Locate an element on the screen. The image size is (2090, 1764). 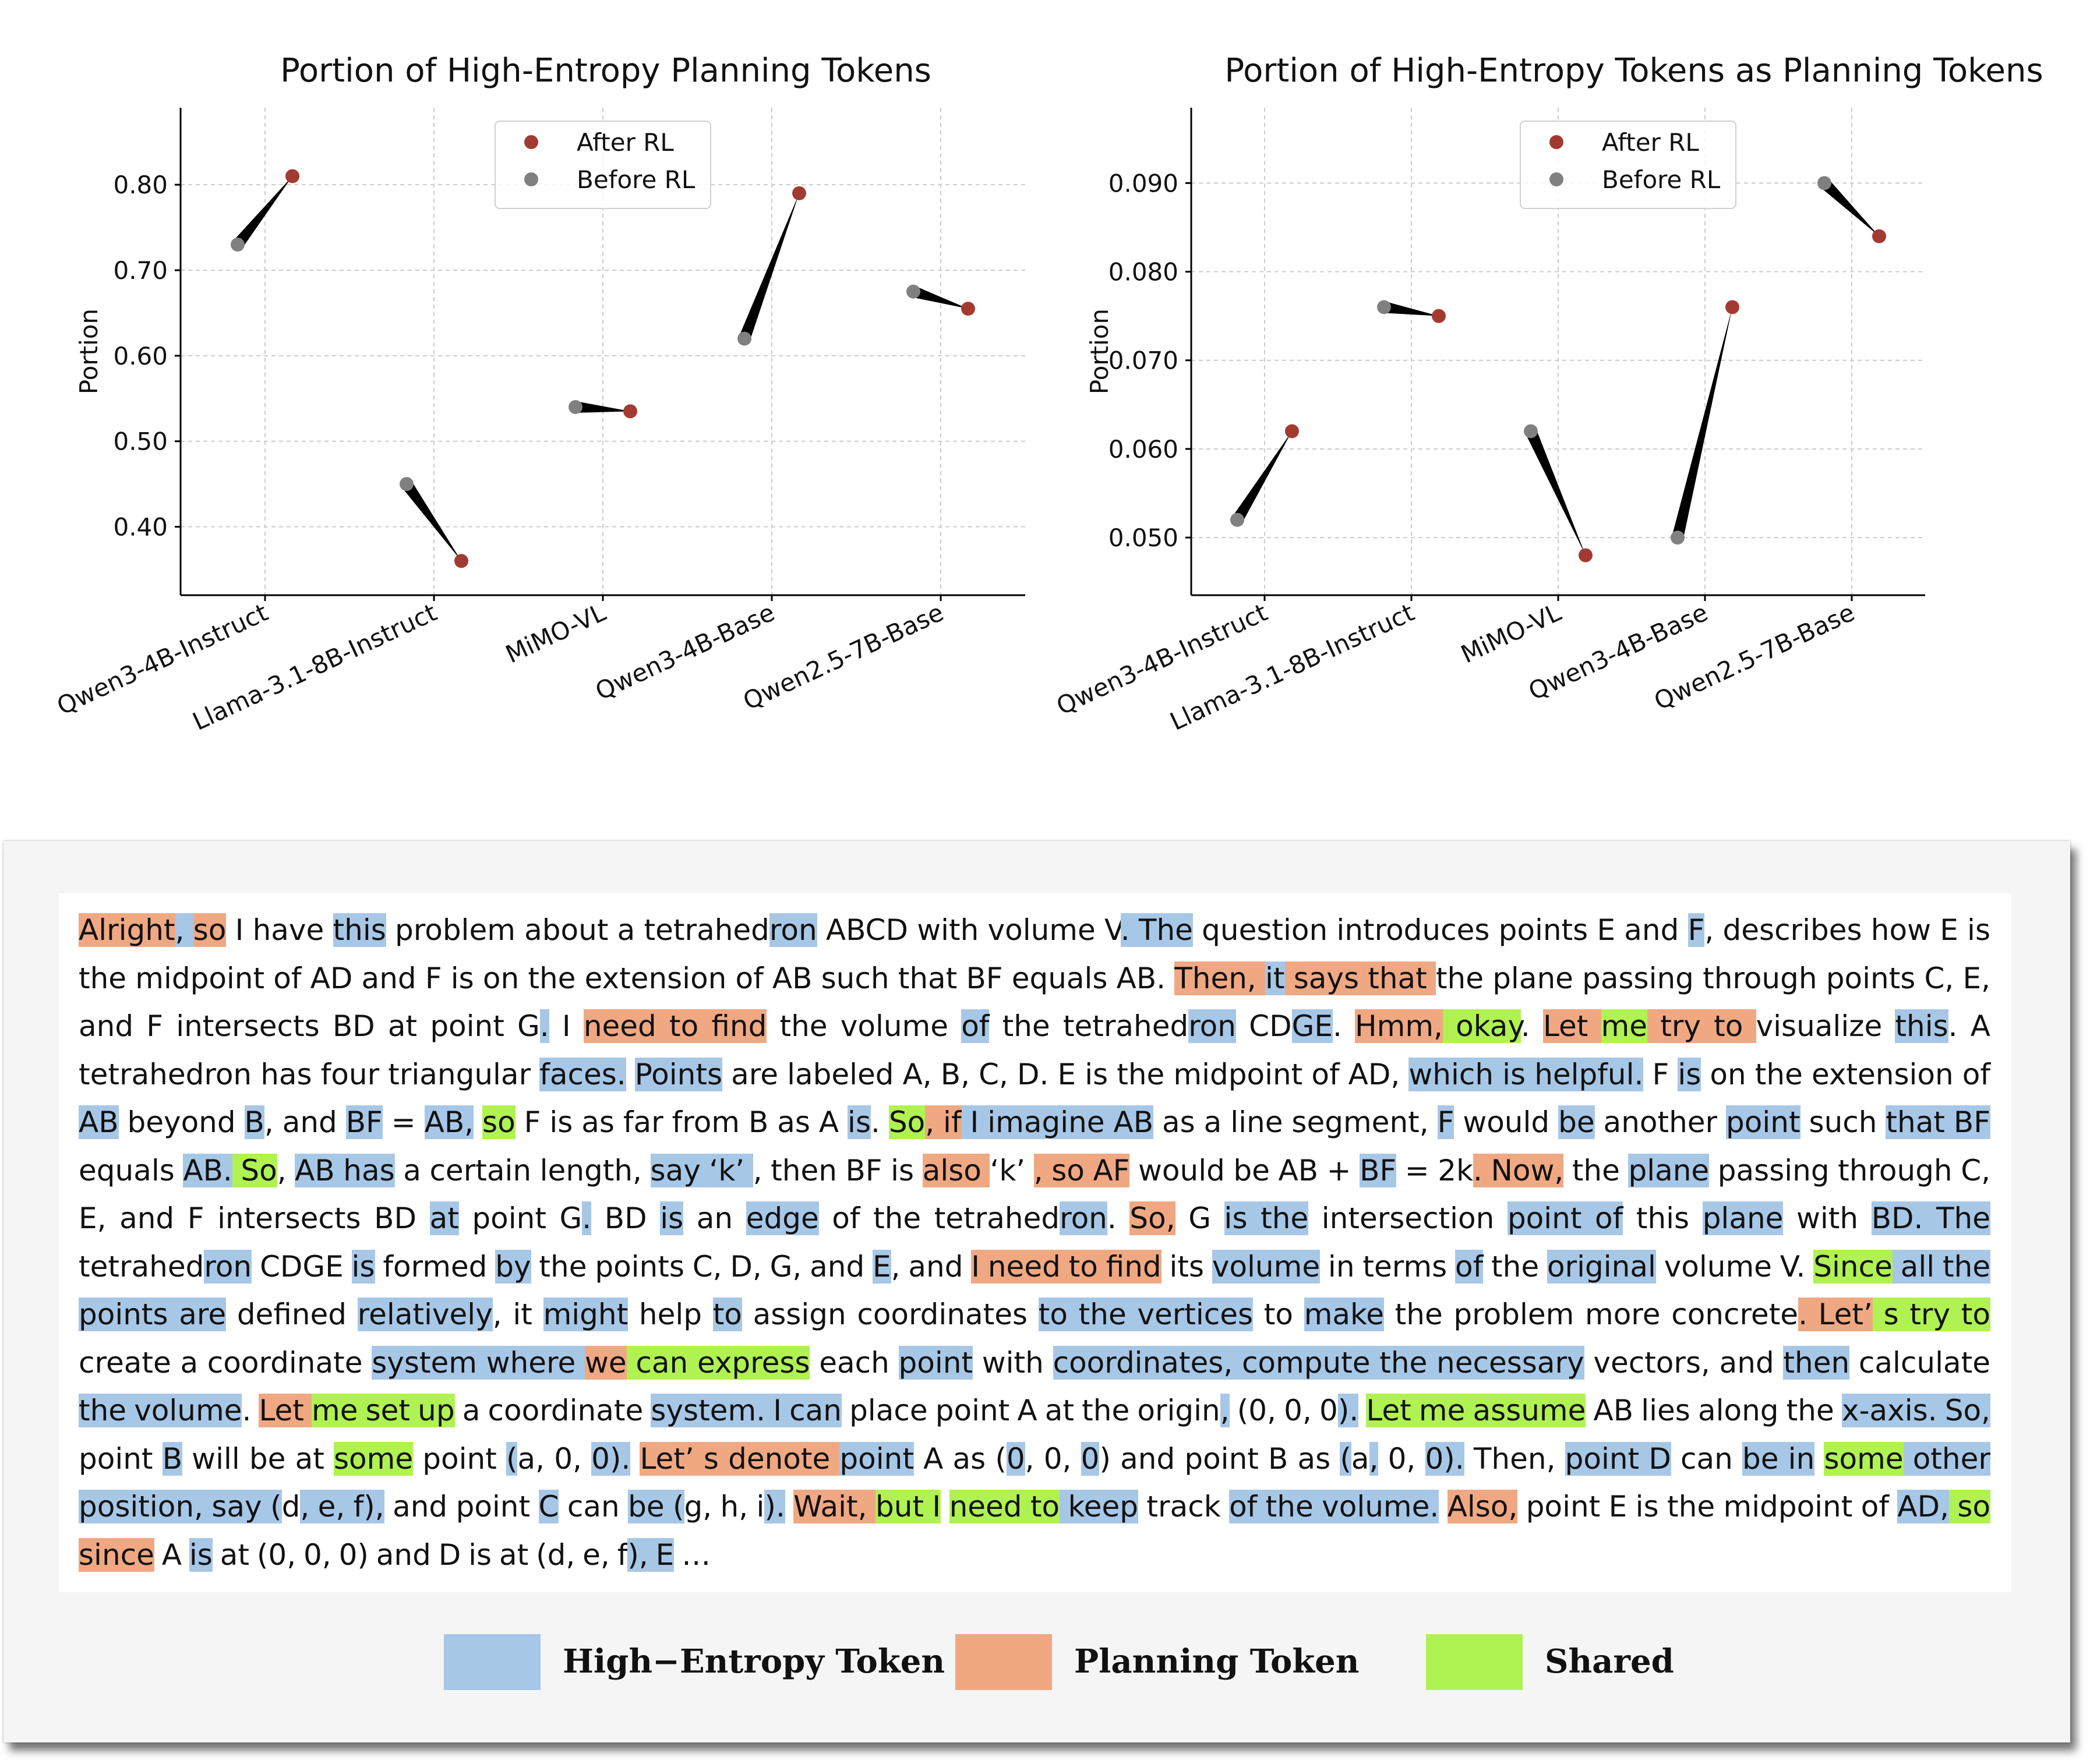
token-plain: on the extension of is located at coordinates (1846, 1074).